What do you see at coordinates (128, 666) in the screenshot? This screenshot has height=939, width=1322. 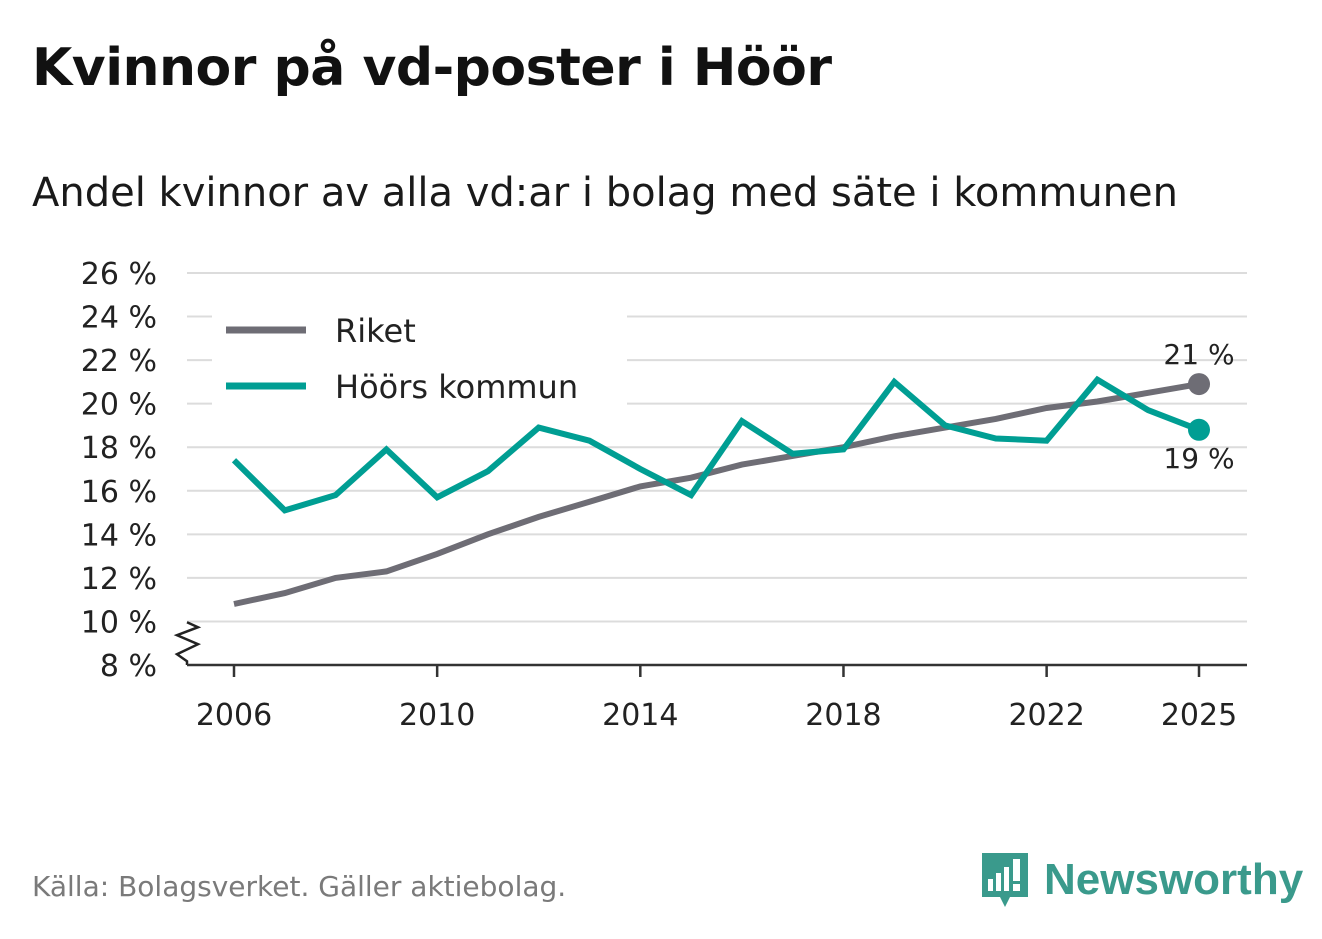 I see `y-tick-label: 8 %` at bounding box center [128, 666].